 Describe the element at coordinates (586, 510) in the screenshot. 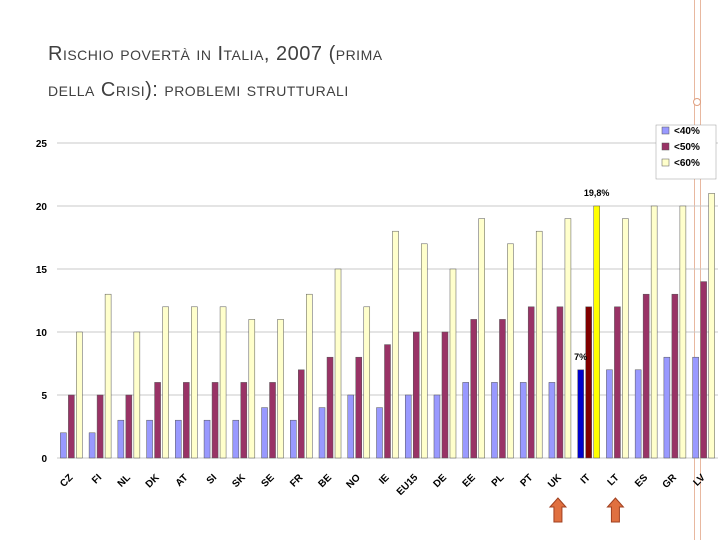

I see `chart-arrows` at that location.